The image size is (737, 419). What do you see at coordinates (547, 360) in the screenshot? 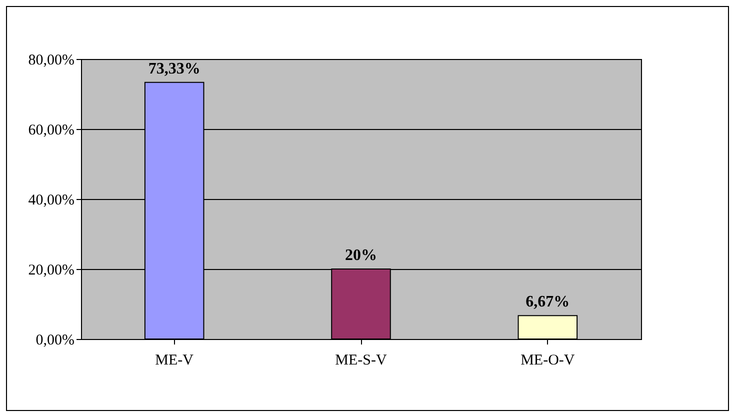
I see `x-tick-label: ME-O-V` at bounding box center [547, 360].